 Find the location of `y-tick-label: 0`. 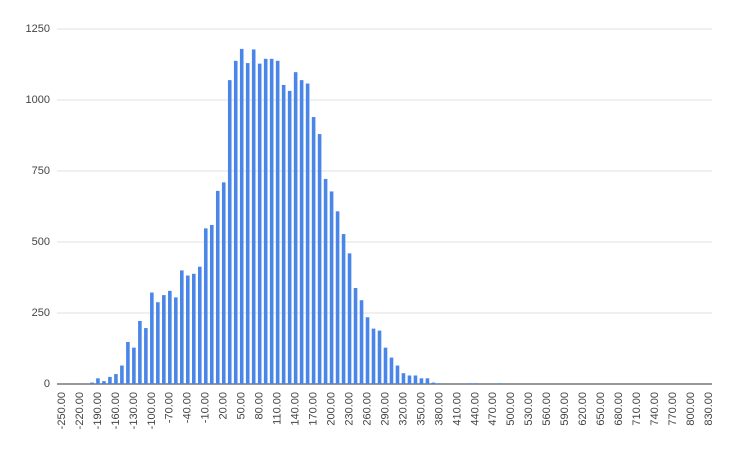

y-tick-label: 0 is located at coordinates (47, 384).